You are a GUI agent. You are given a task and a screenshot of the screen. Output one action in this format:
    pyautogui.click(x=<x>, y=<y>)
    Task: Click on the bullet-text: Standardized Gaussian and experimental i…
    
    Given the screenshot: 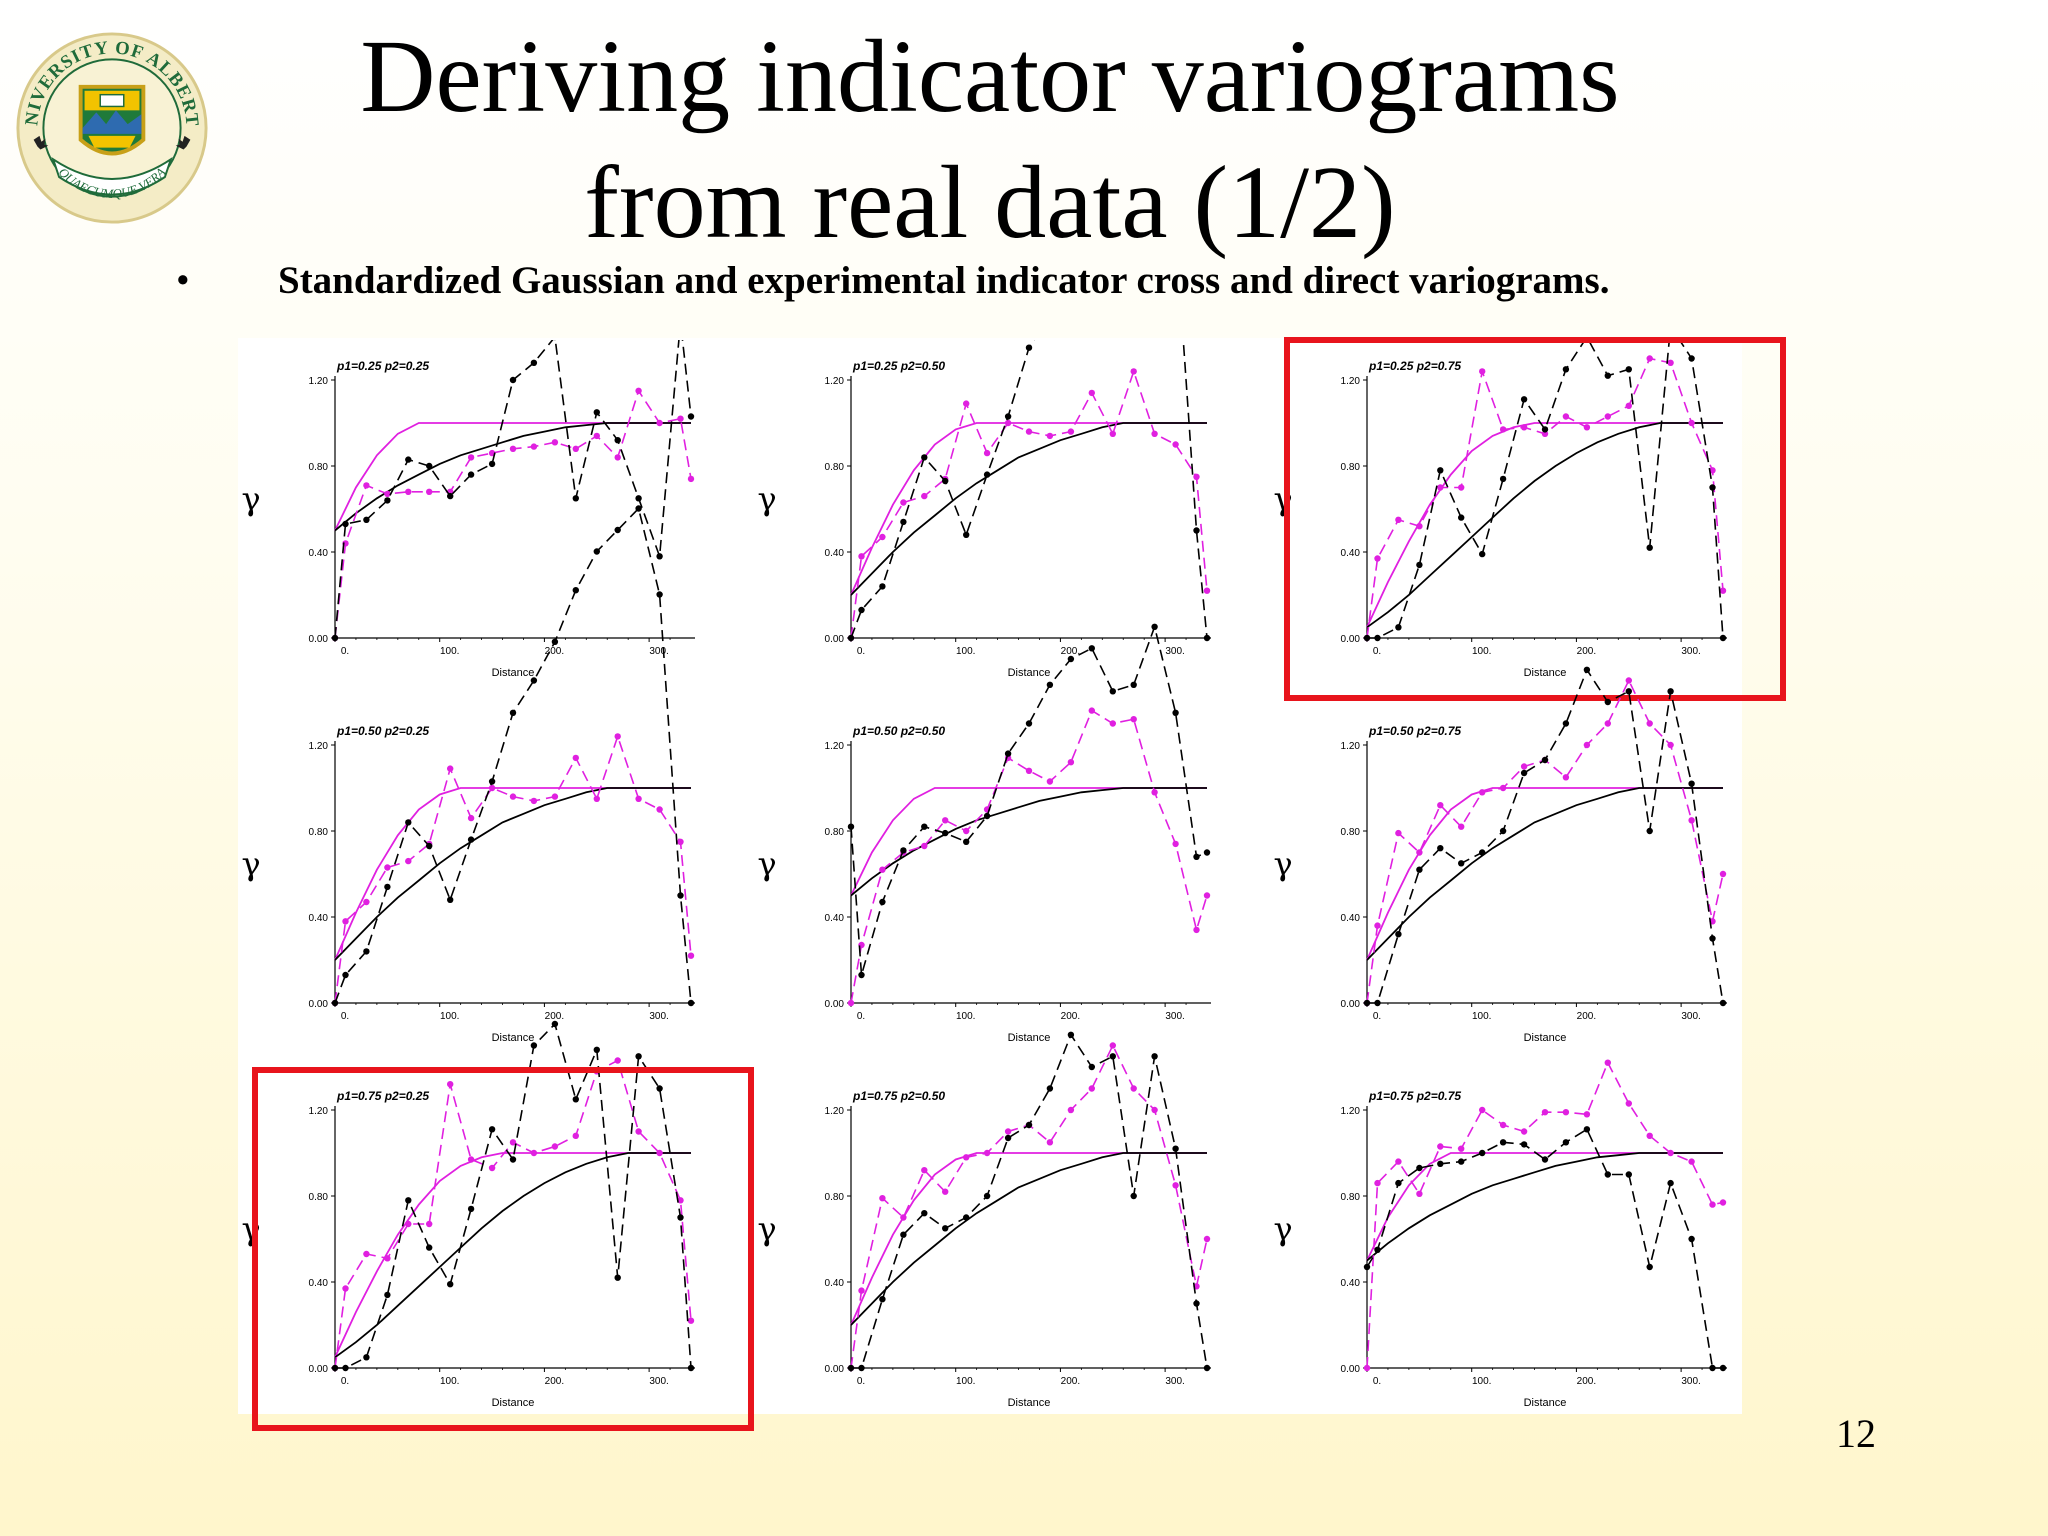 What is the action you would take?
    pyautogui.click(x=944, y=280)
    